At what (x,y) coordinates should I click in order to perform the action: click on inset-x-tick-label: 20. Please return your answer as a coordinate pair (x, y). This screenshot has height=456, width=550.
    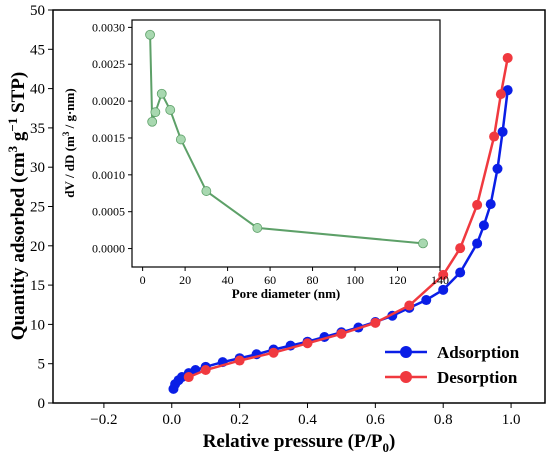
    Looking at the image, I should click on (185, 280).